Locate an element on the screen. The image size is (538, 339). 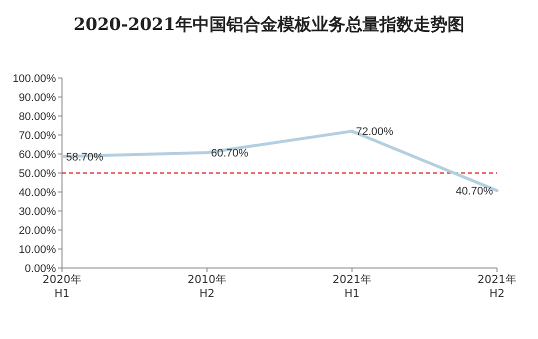
y-tick-label: 60.00% is located at coordinates (37, 155).